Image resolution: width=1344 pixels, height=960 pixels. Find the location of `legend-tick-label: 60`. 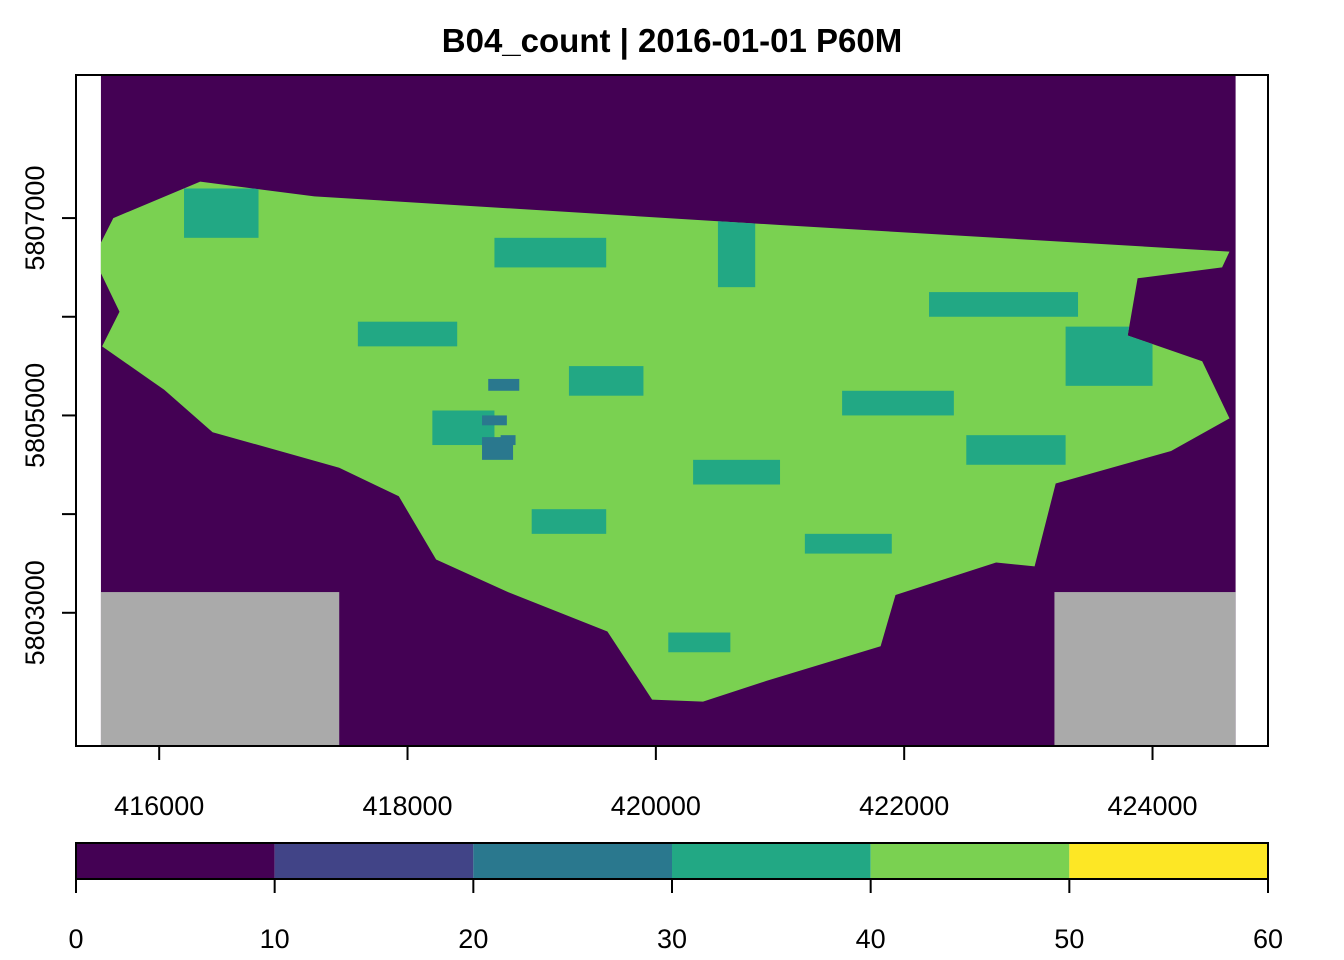

legend-tick-label: 60 is located at coordinates (1268, 939).